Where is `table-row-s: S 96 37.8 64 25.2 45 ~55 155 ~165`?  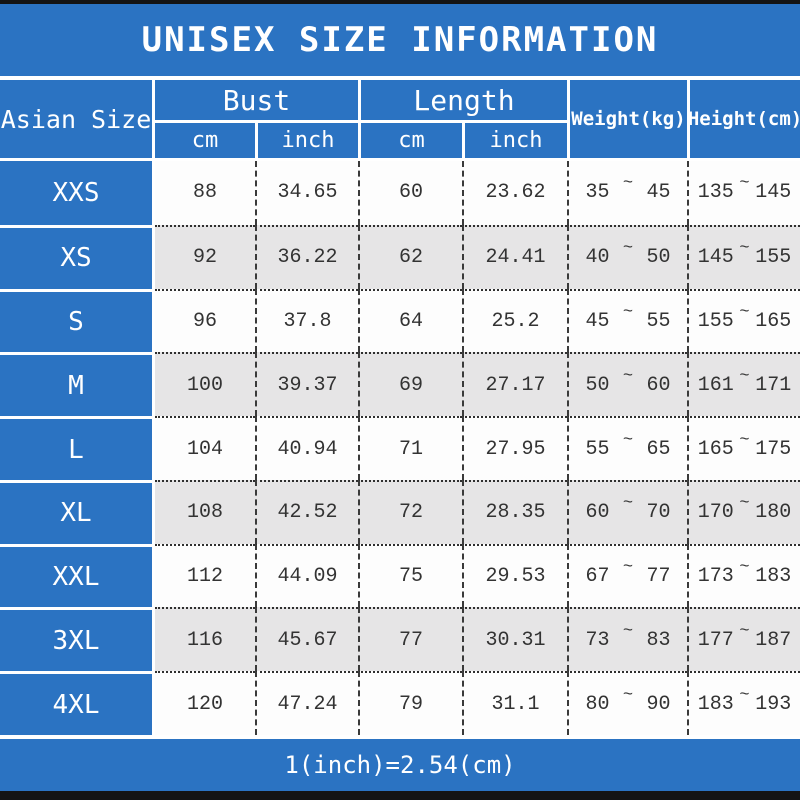 table-row-s: S 96 37.8 64 25.2 45 ~55 155 ~165 is located at coordinates (400, 320).